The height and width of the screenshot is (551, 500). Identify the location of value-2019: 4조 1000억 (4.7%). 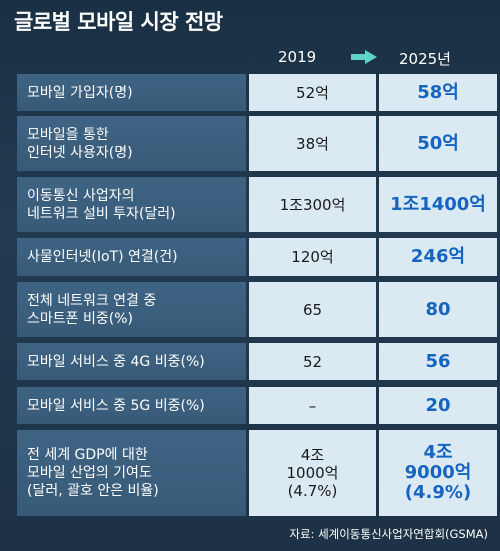
(312, 473).